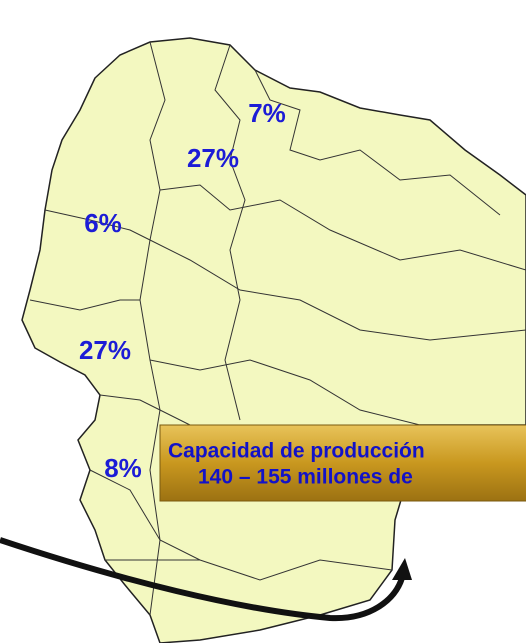 The image size is (526, 643). I want to click on arrow, so click(202, 579).